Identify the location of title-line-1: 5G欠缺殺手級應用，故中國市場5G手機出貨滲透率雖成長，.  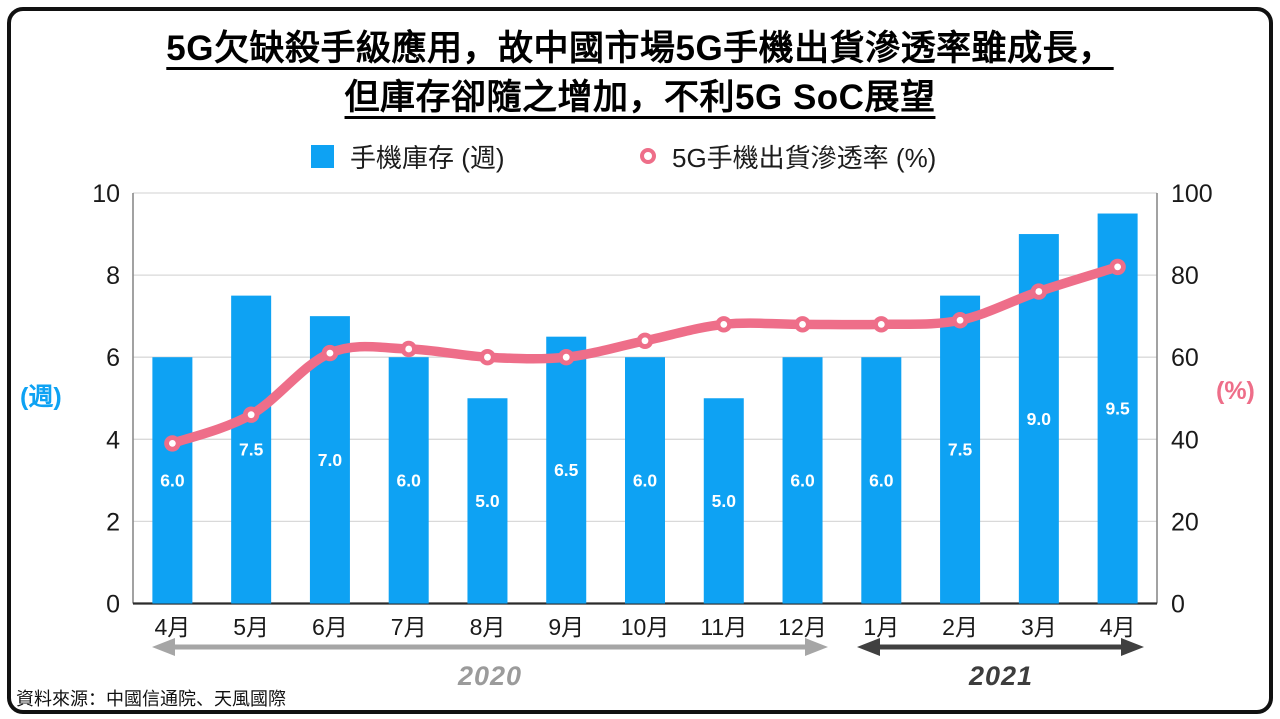
(640, 48).